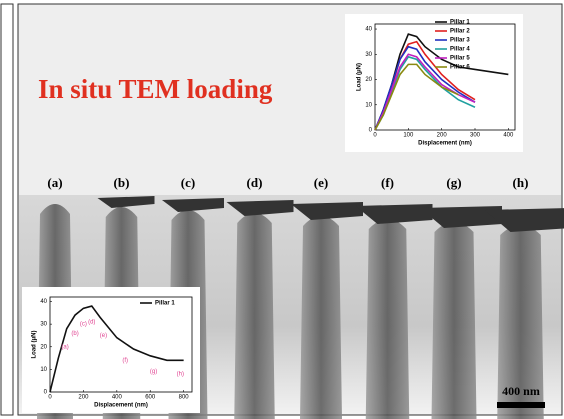 The width and height of the screenshot is (564, 419). Describe the element at coordinates (521, 391) in the screenshot. I see `scale-bar-label: 400 nm` at that location.